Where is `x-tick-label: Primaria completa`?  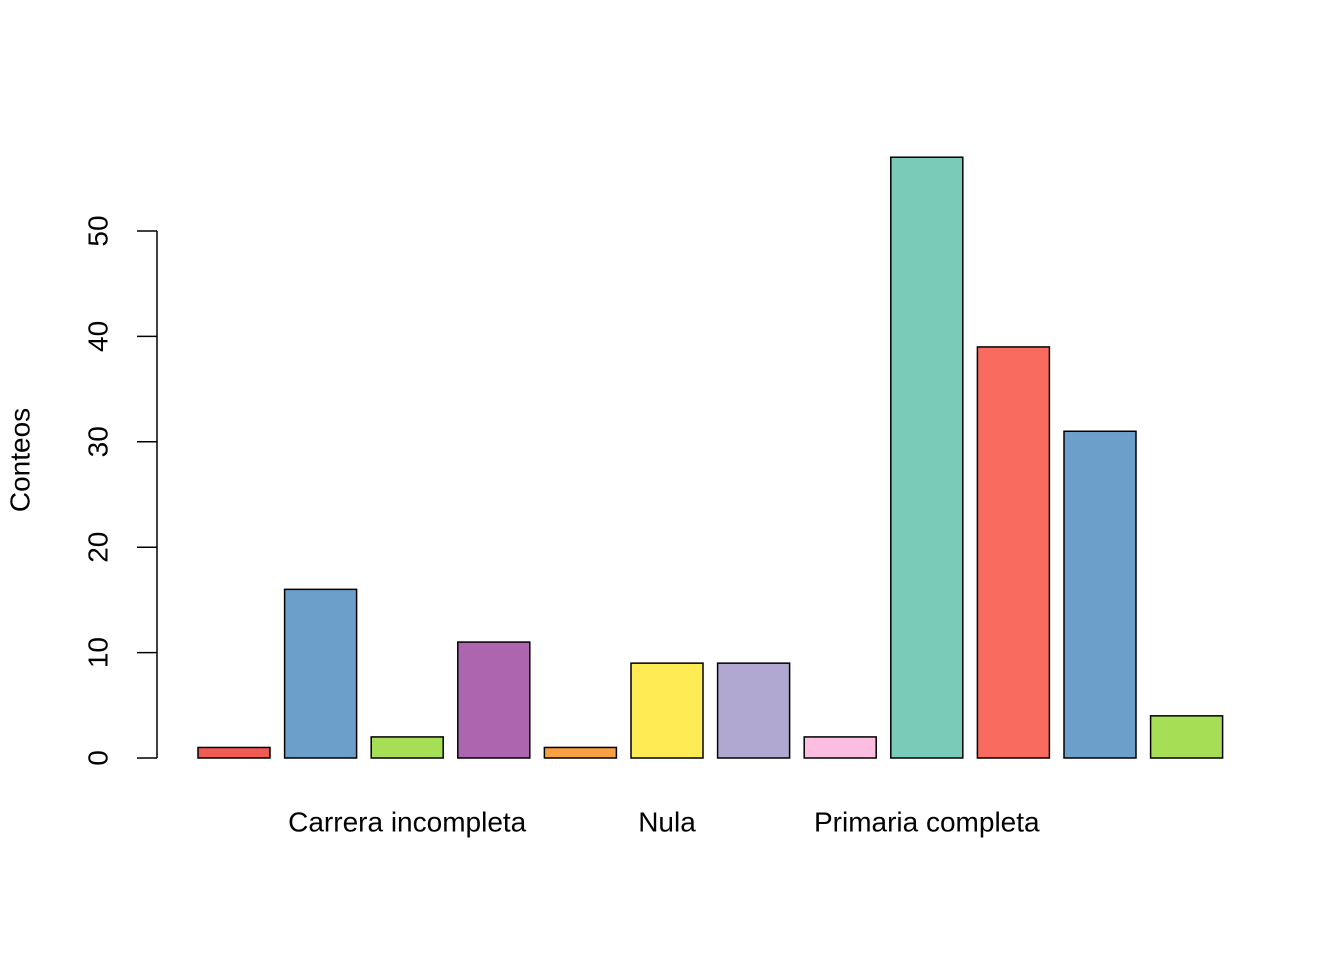
x-tick-label: Primaria completa is located at coordinates (927, 821).